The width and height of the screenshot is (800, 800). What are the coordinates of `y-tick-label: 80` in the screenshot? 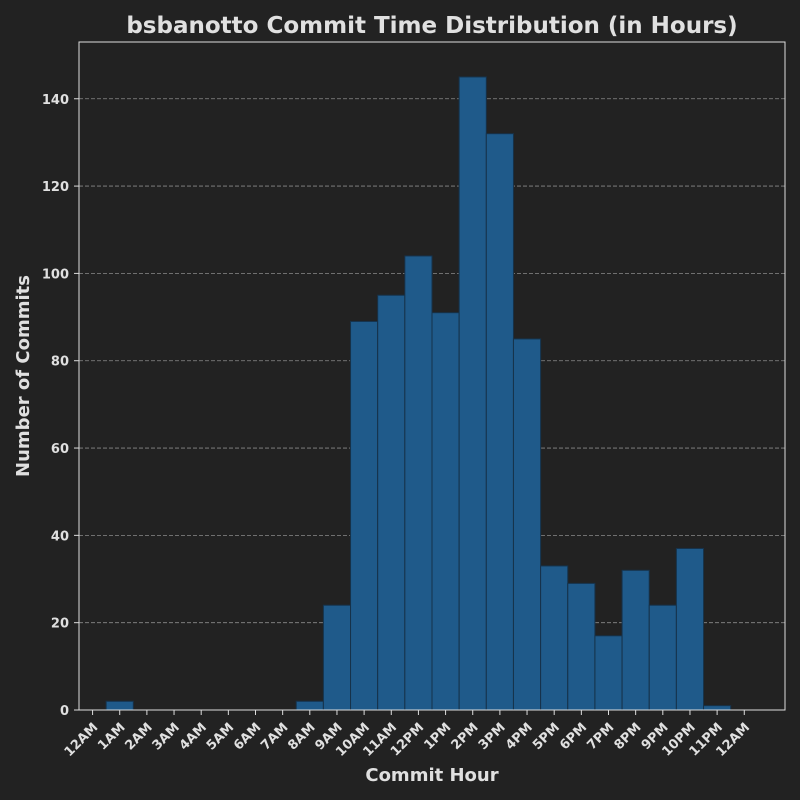 It's located at (60, 362).